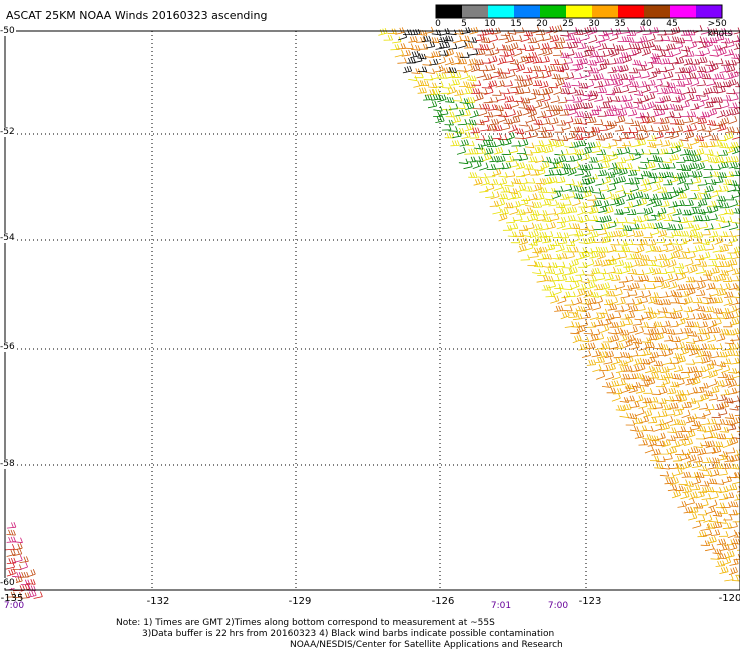 The height and width of the screenshot is (650, 740). What do you see at coordinates (8, 132) in the screenshot?
I see `y-tick-label: -52` at bounding box center [8, 132].